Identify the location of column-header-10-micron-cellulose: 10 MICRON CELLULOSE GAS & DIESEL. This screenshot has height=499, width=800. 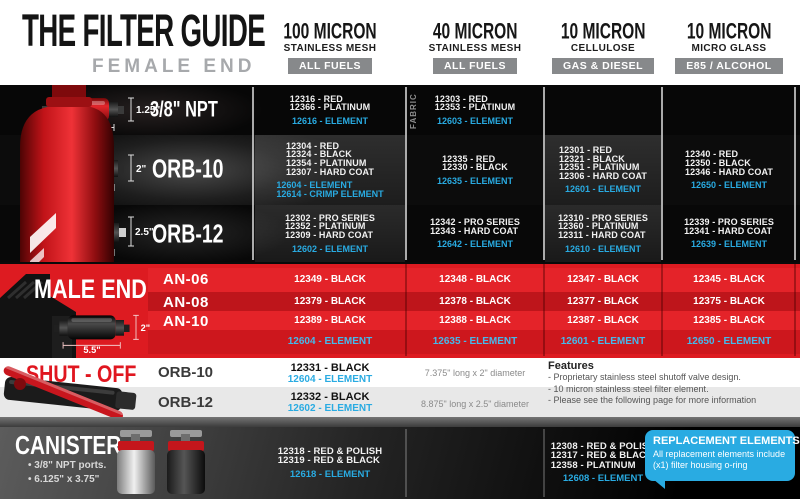
(603, 46).